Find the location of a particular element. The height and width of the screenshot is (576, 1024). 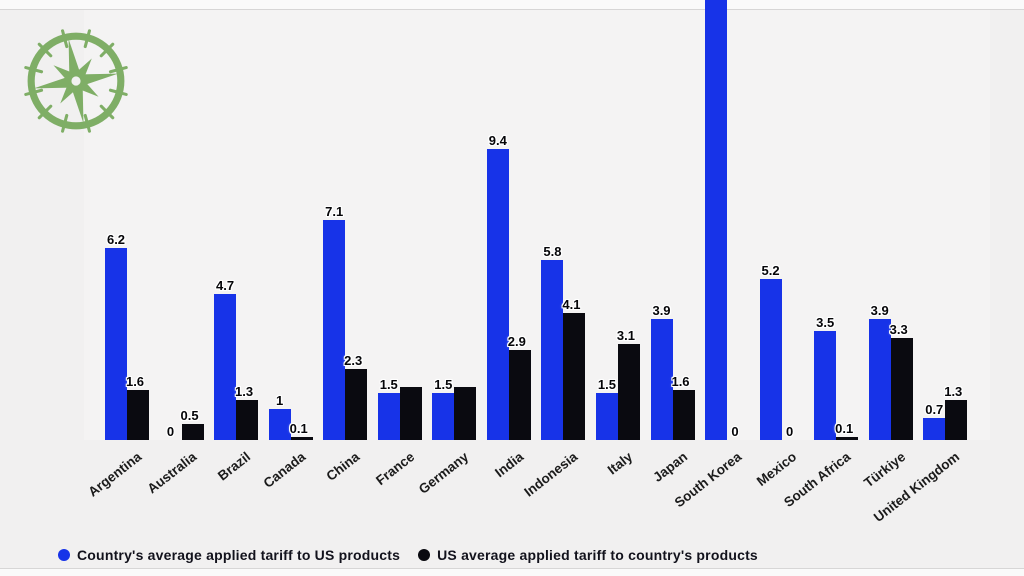

value-label-black: 2.3 is located at coordinates (353, 360).